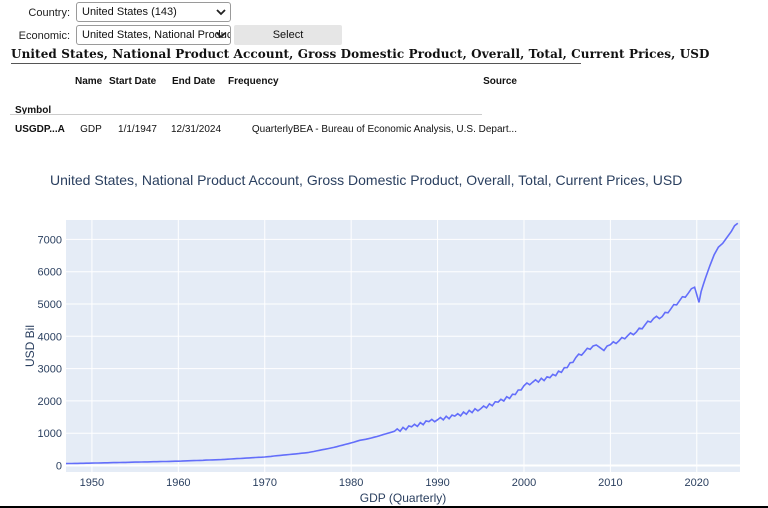 The width and height of the screenshot is (768, 508). What do you see at coordinates (178, 483) in the screenshot?
I see `x-tick-label: 1960` at bounding box center [178, 483].